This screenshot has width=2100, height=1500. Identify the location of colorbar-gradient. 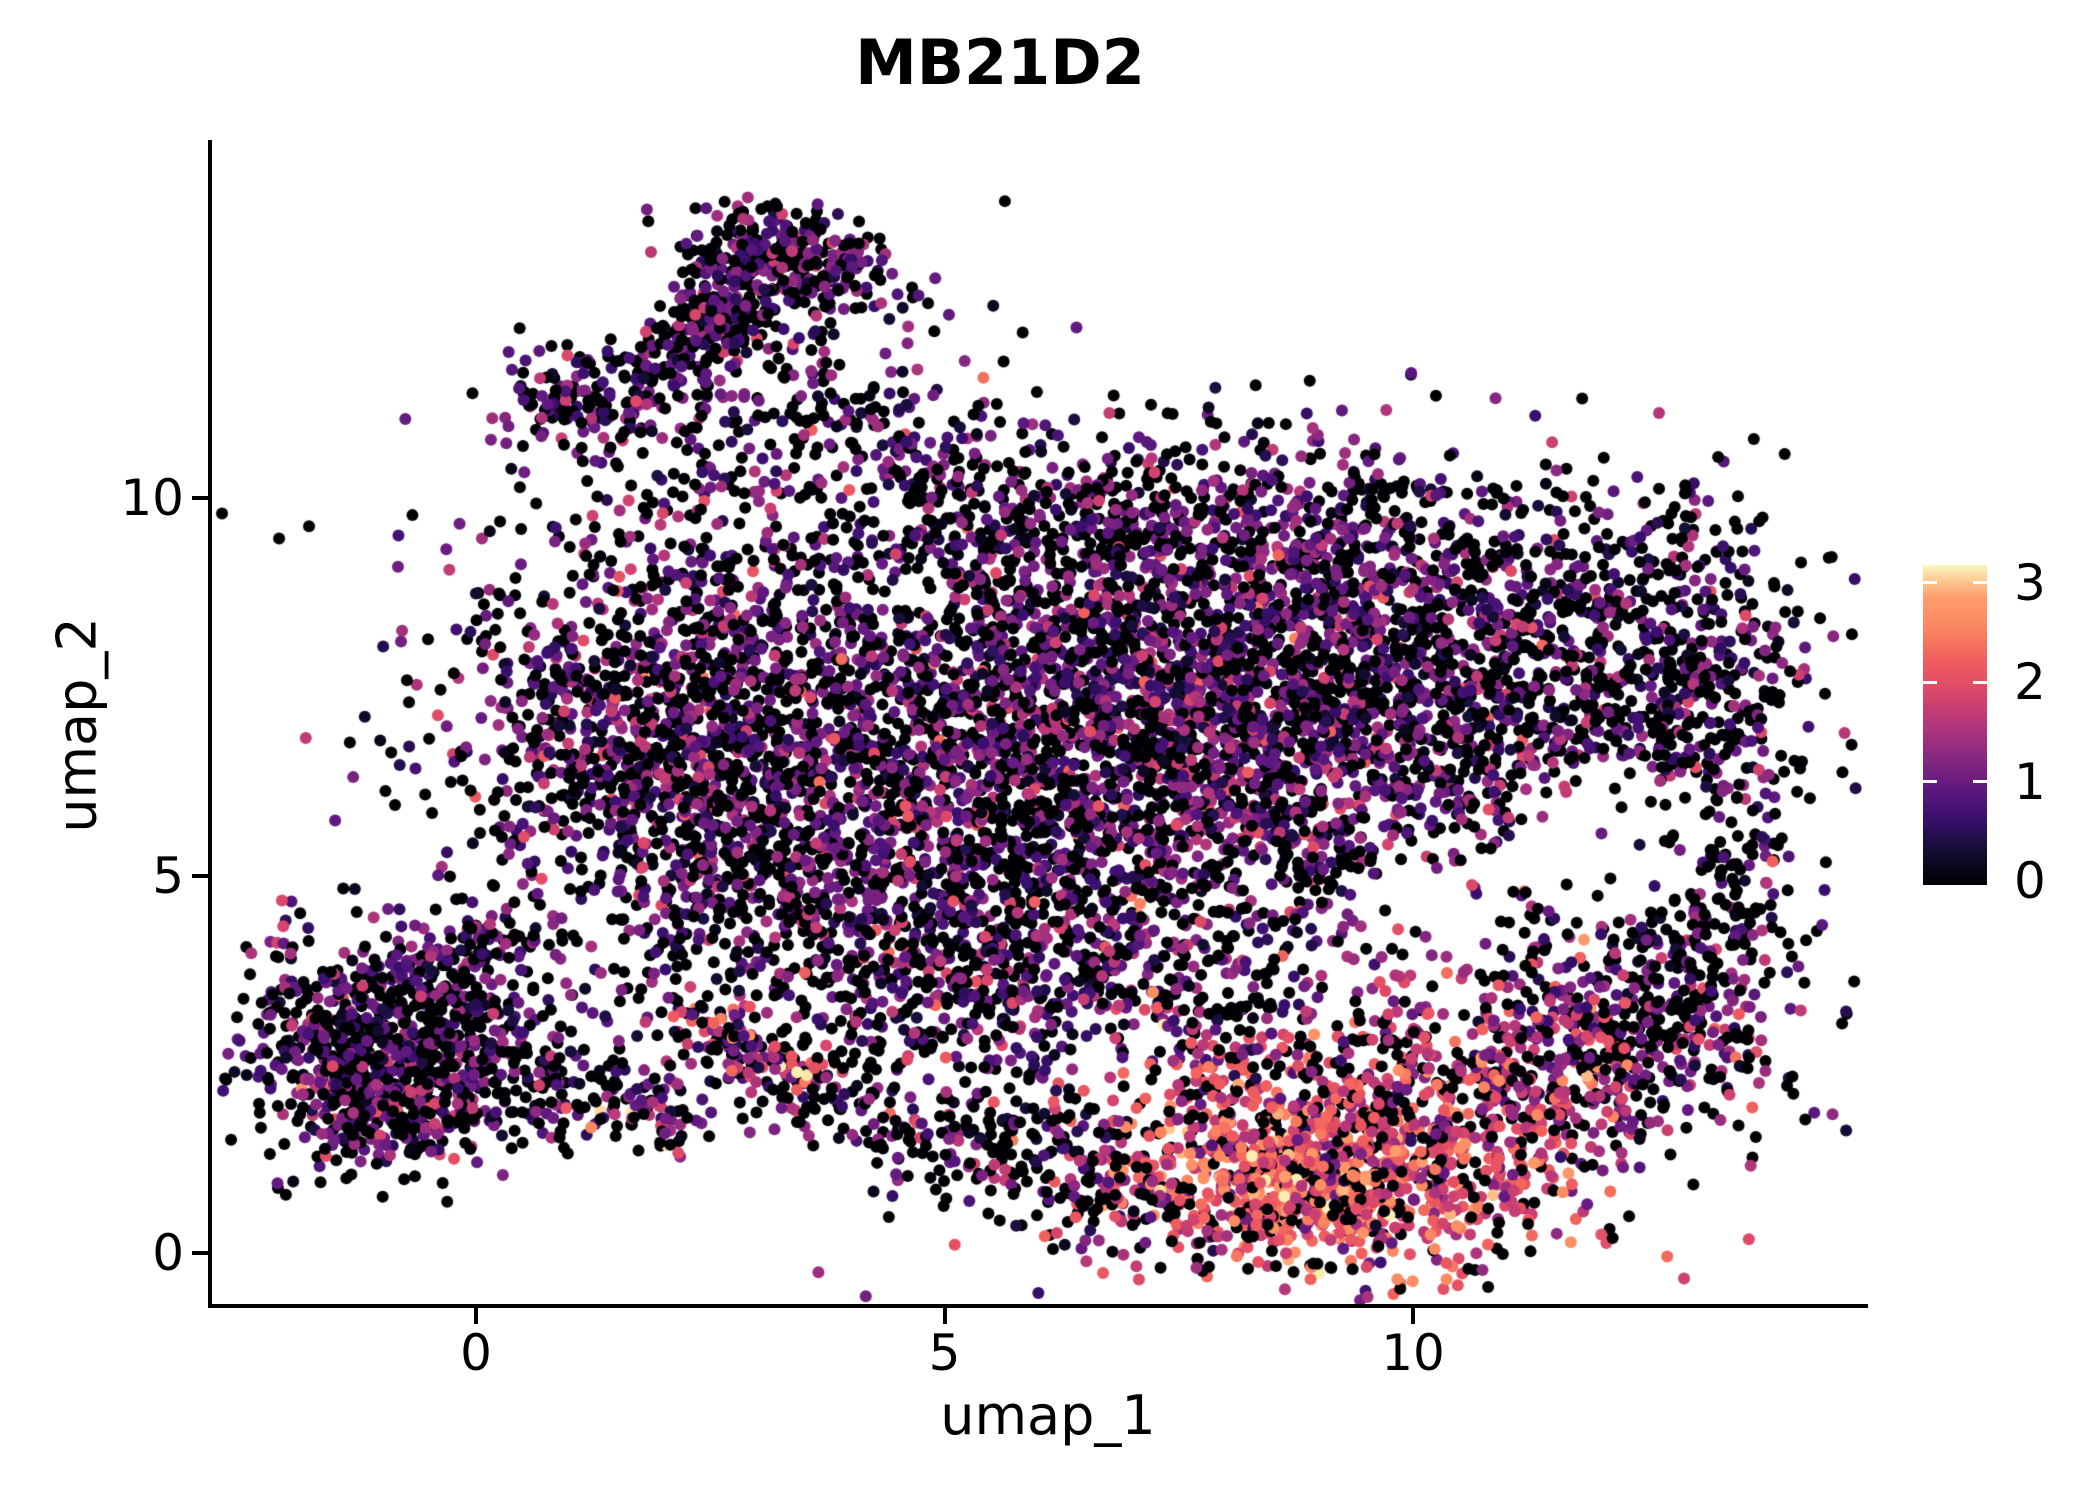
(1955, 725).